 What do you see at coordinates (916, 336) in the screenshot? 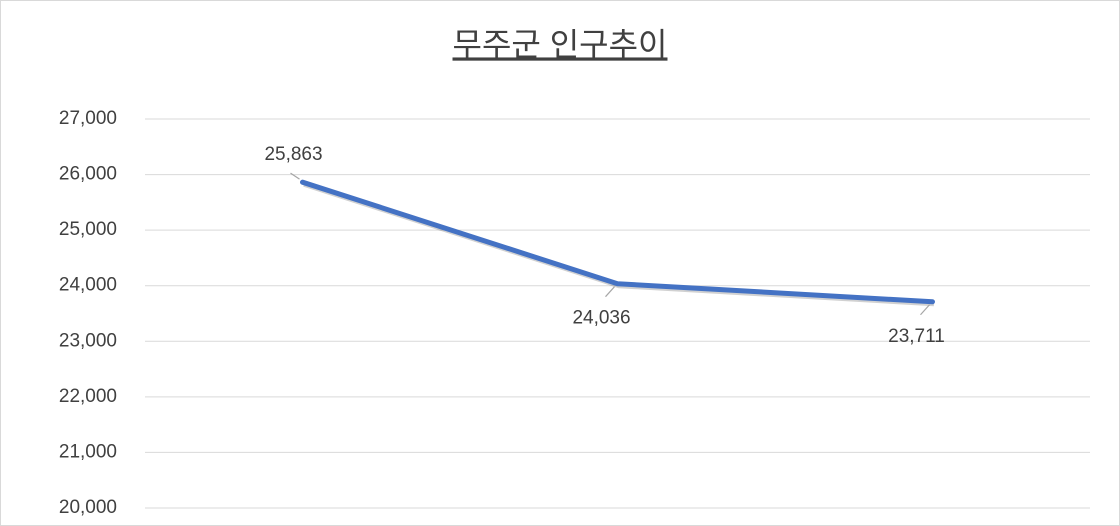
I see `data-label: 23,711` at bounding box center [916, 336].